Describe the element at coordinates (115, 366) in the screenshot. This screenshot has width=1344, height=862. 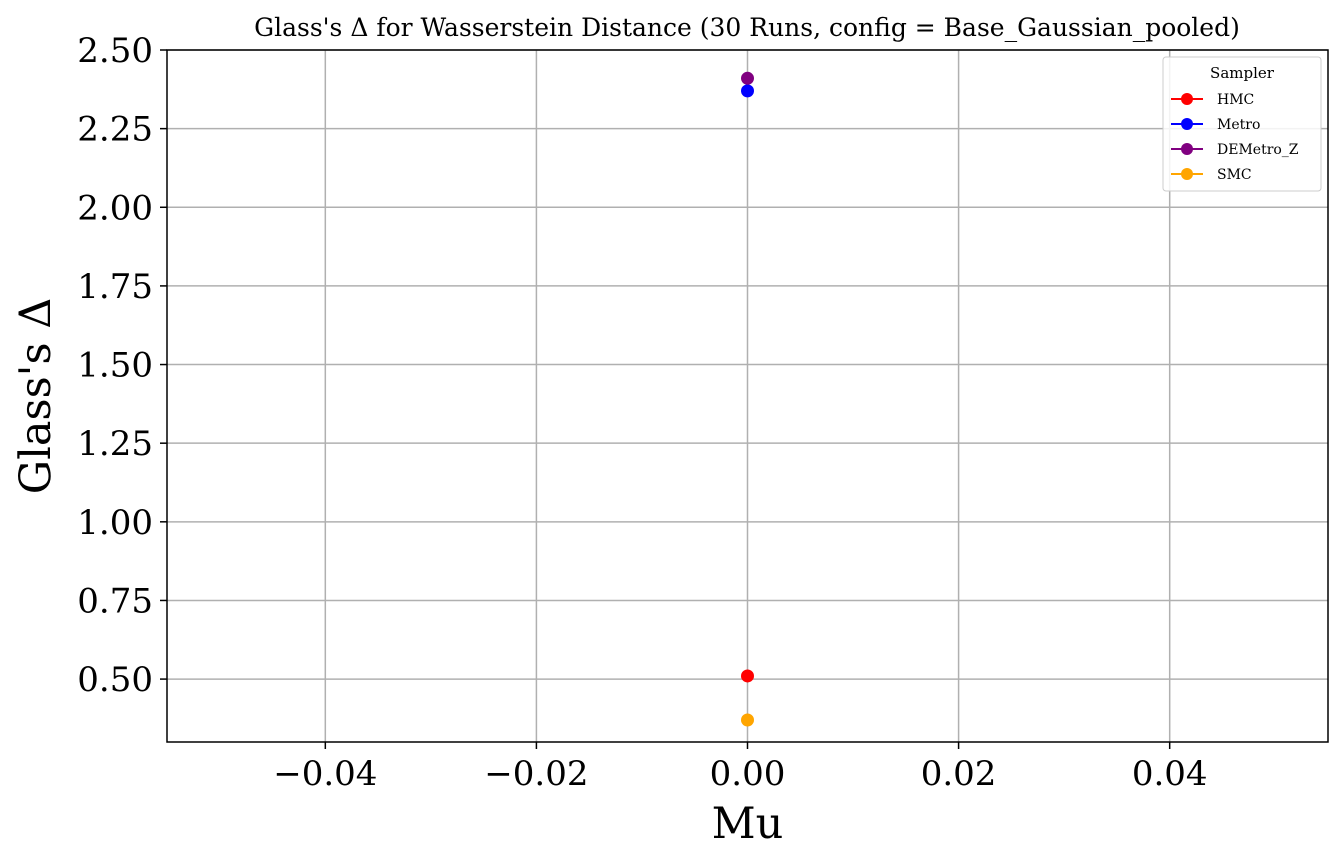
I see `y-tick-label: 1.50` at that location.